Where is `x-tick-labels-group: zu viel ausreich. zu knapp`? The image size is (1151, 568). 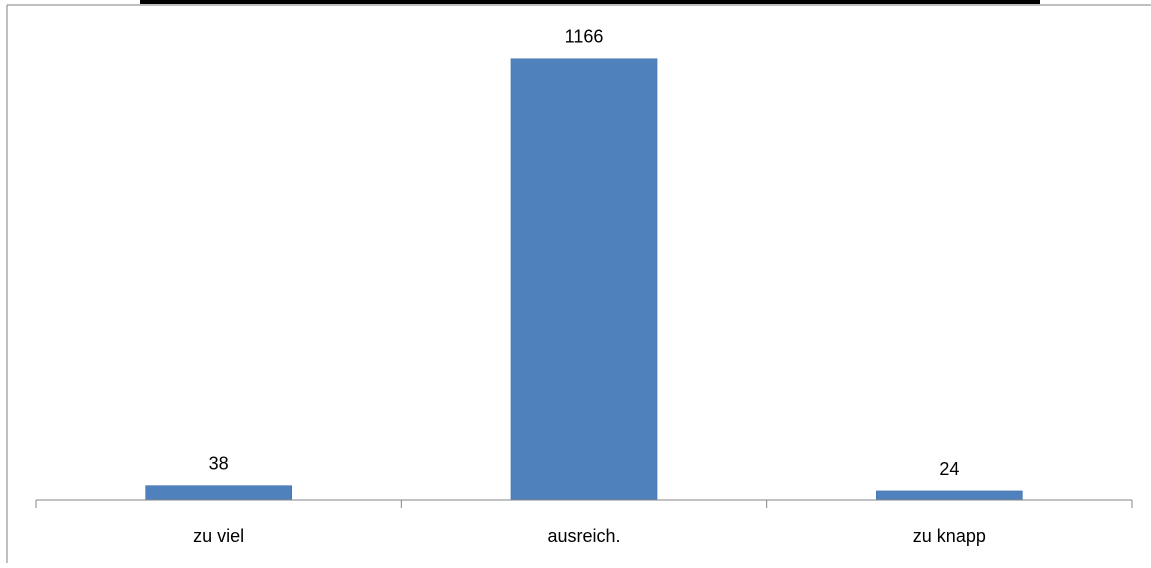
x-tick-labels-group: zu viel ausreich. zu knapp is located at coordinates (589, 536).